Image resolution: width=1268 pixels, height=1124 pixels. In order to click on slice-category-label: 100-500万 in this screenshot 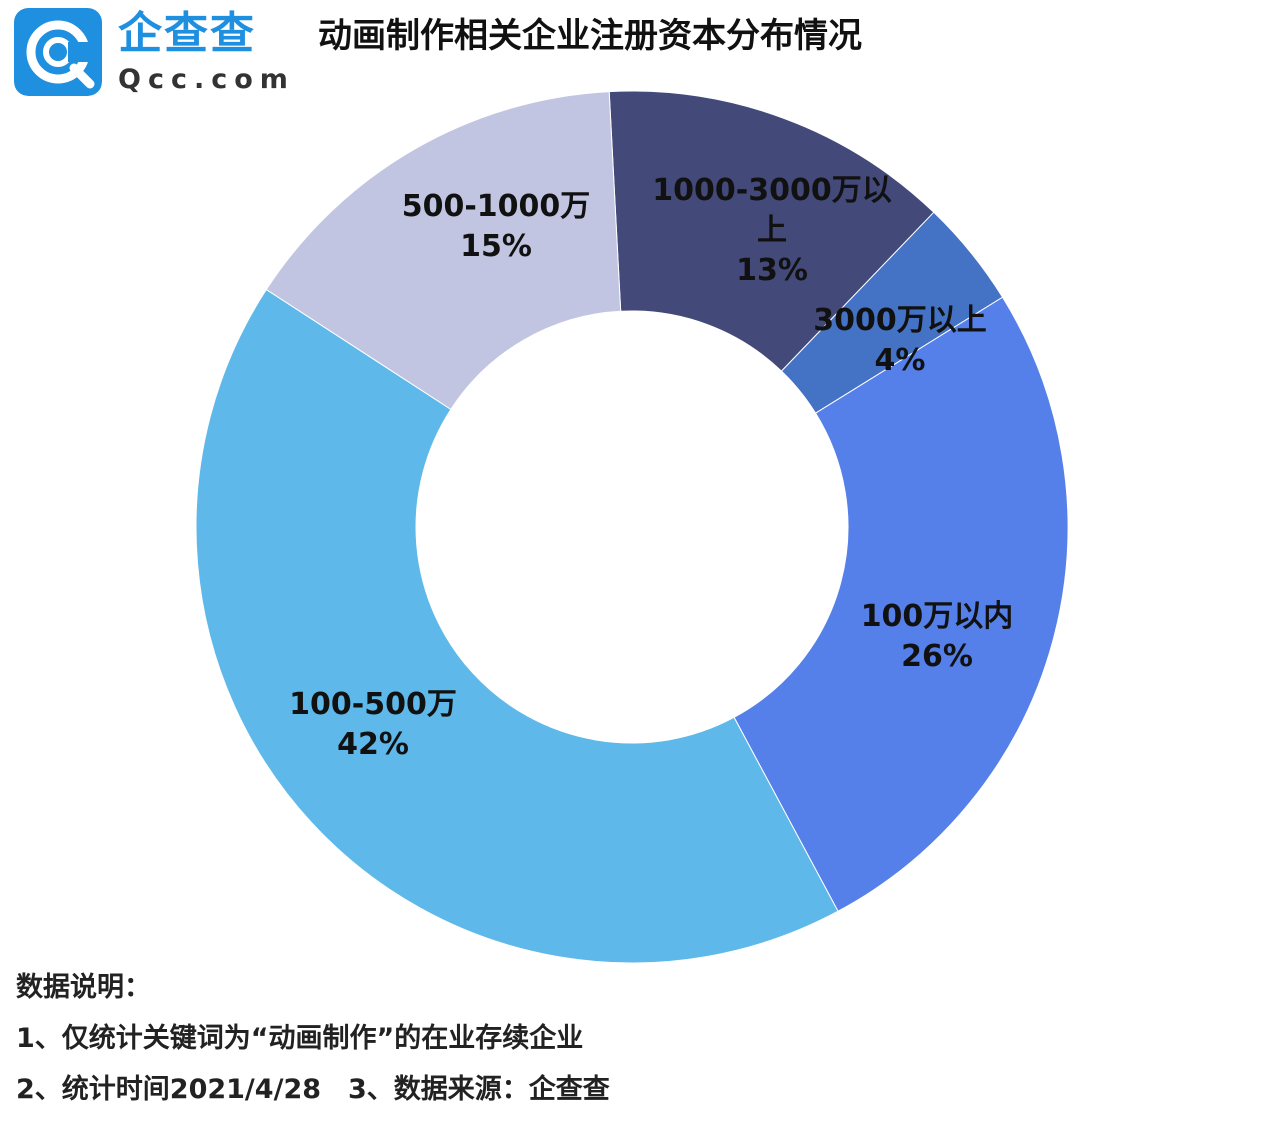, I will do `click(373, 704)`.